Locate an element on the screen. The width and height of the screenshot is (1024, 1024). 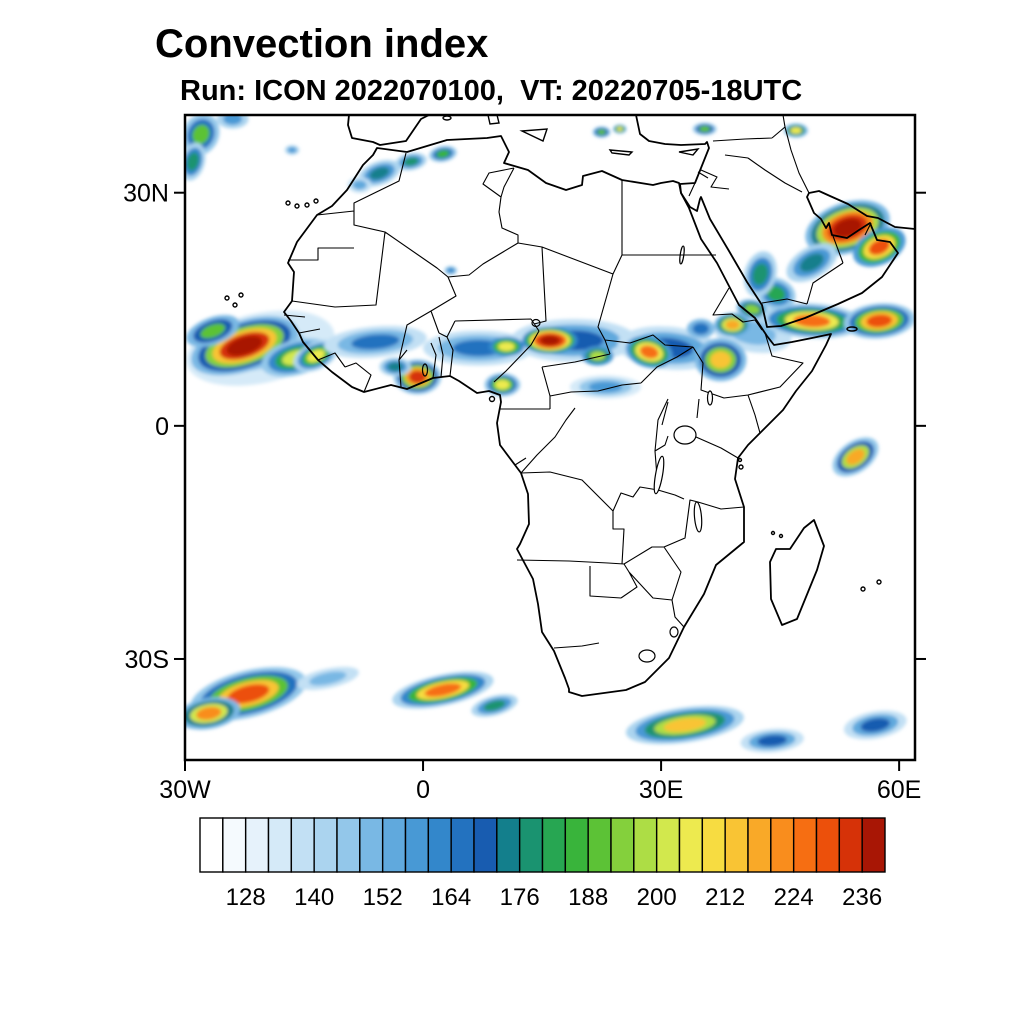
x-tick-label: 30W is located at coordinates (185, 790).